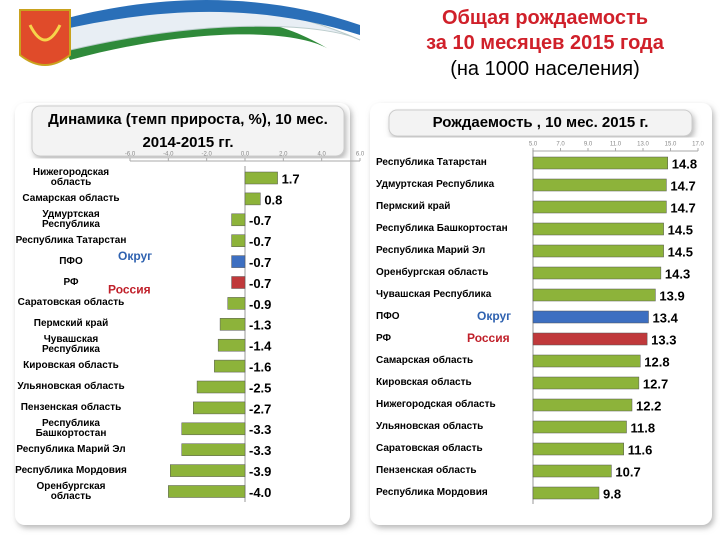  I want to click on panel-title: Рождаемость , 10 мес. 2015 г., so click(540, 122).